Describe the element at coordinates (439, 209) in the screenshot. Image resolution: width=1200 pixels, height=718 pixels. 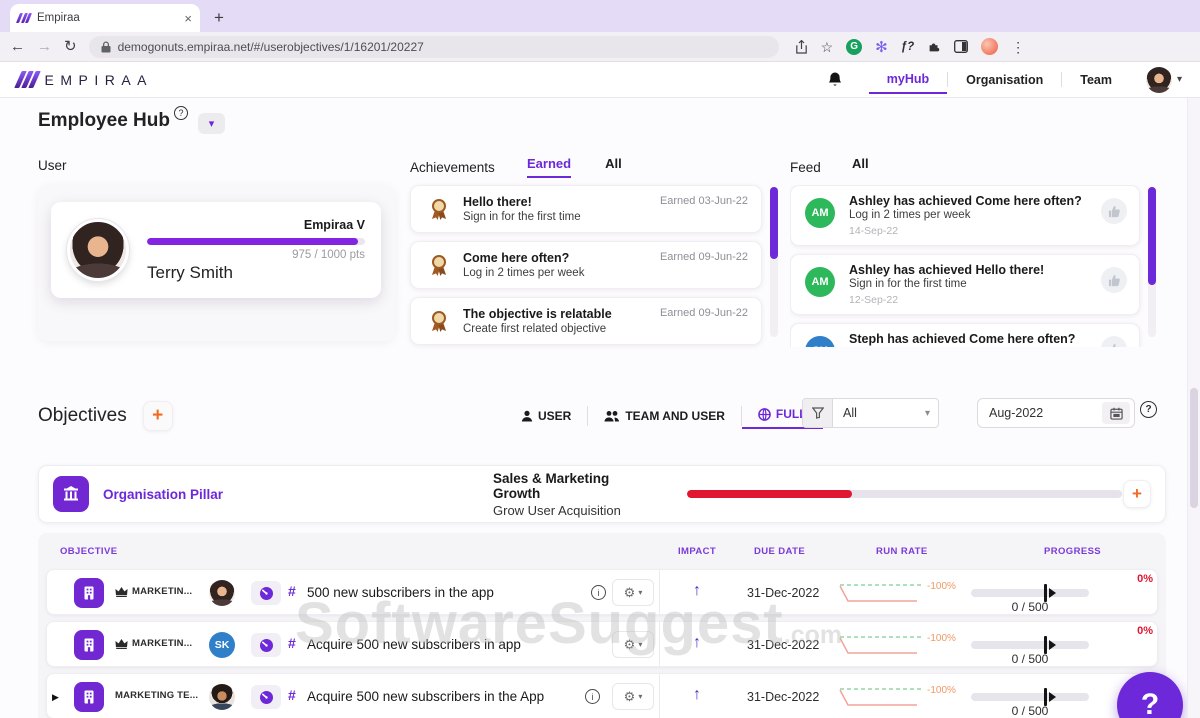
I see `medal-icon` at that location.